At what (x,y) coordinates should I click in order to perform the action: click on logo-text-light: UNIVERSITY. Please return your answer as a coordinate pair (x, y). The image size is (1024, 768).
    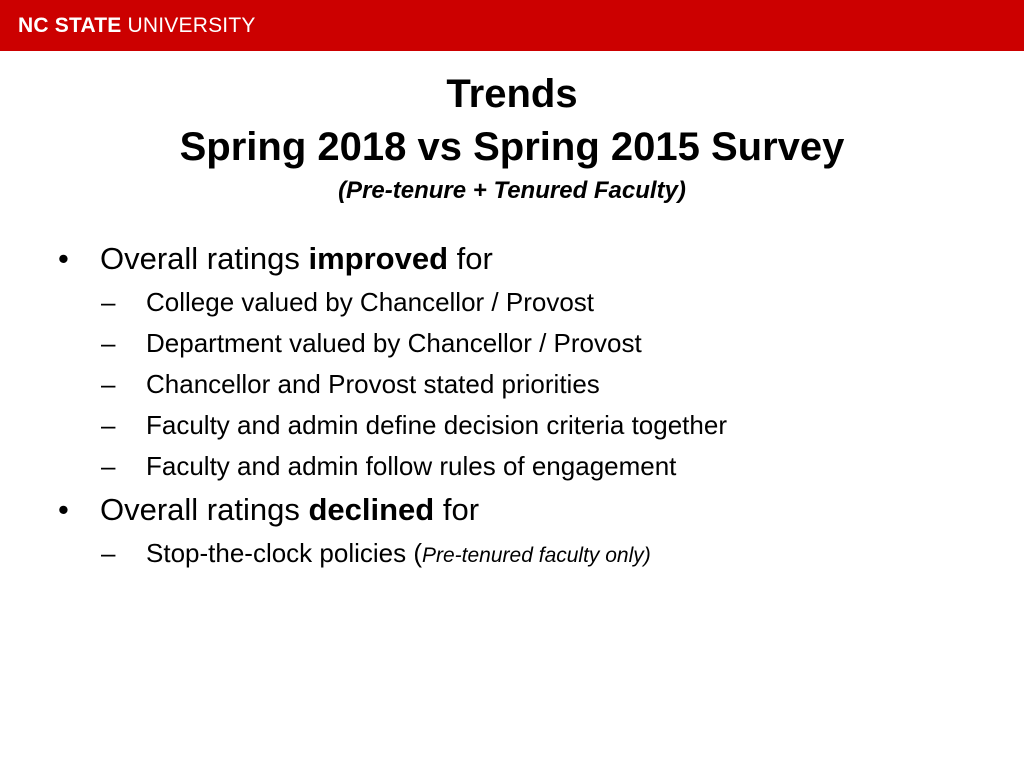
    Looking at the image, I should click on (191, 25).